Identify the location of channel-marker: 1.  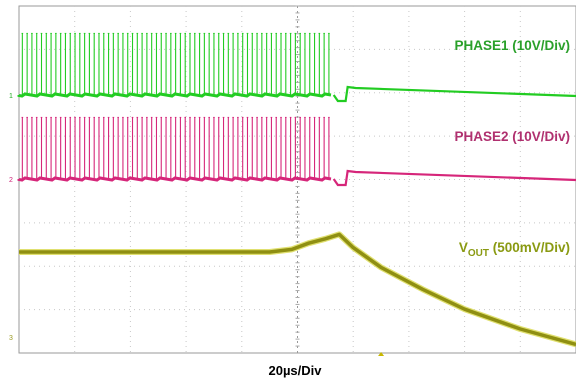
(11, 96).